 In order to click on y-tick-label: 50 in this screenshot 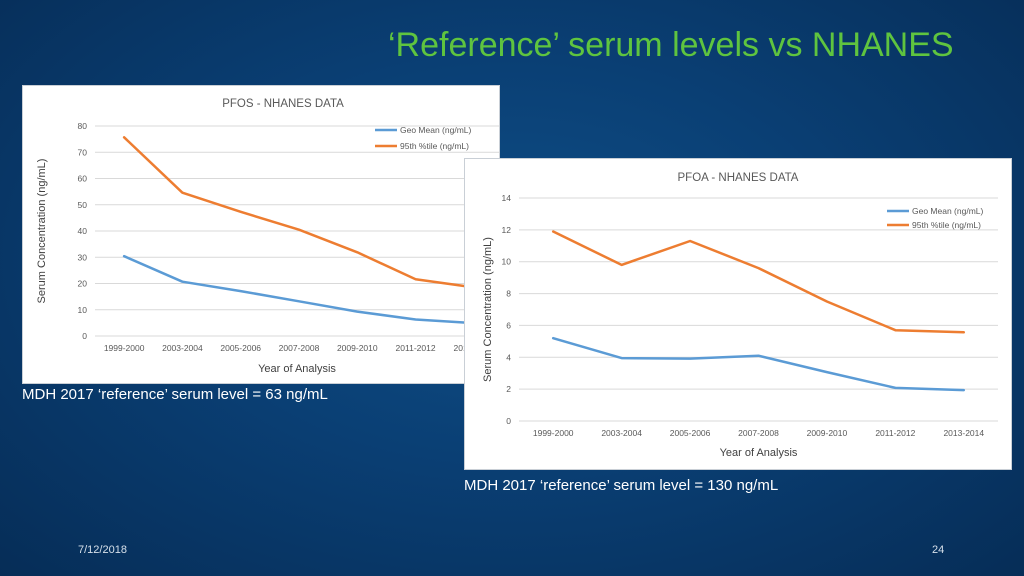, I will do `click(83, 205)`.